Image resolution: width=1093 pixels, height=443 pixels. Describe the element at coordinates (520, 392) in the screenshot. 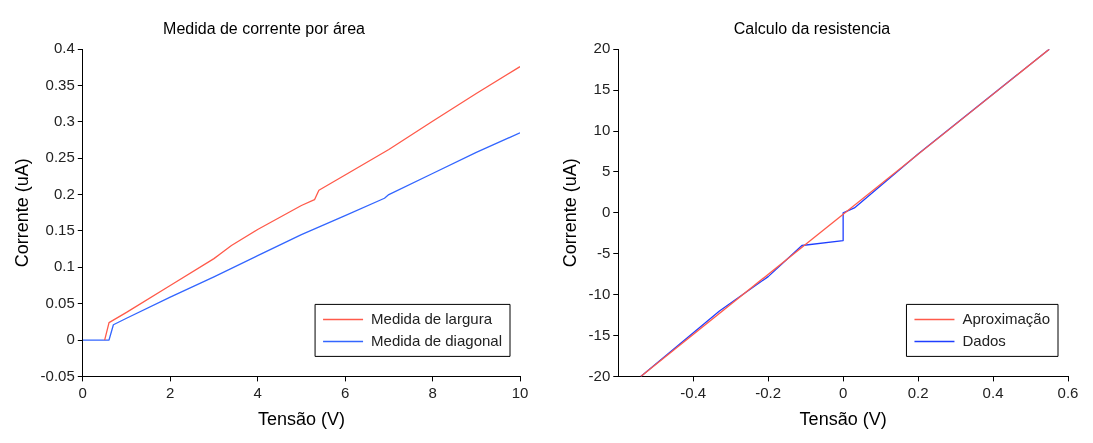

I see `x-tick-label: 10` at that location.